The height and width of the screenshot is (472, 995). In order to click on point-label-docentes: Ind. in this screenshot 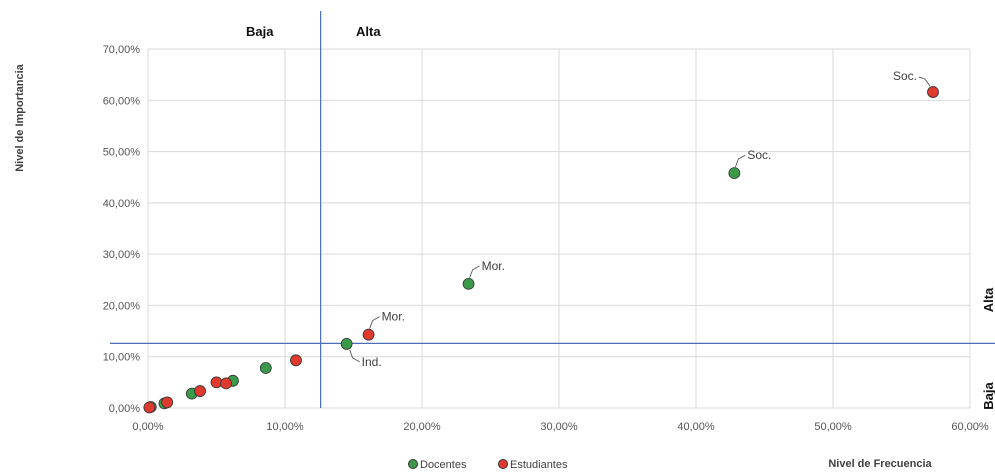, I will do `click(372, 362)`.